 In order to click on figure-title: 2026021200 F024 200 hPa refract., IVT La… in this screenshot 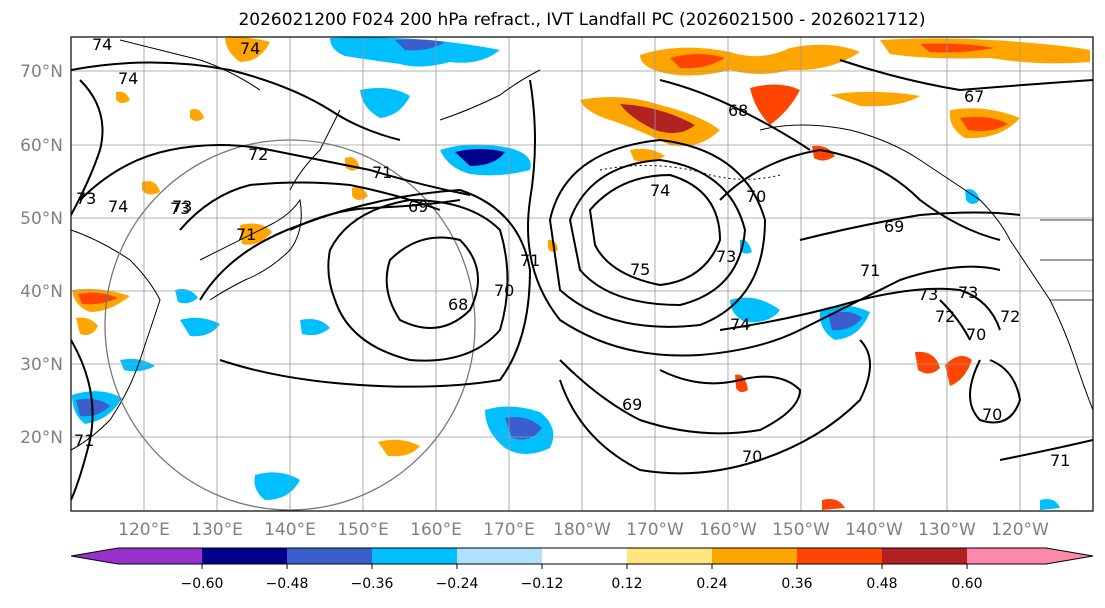, I will do `click(581, 20)`.